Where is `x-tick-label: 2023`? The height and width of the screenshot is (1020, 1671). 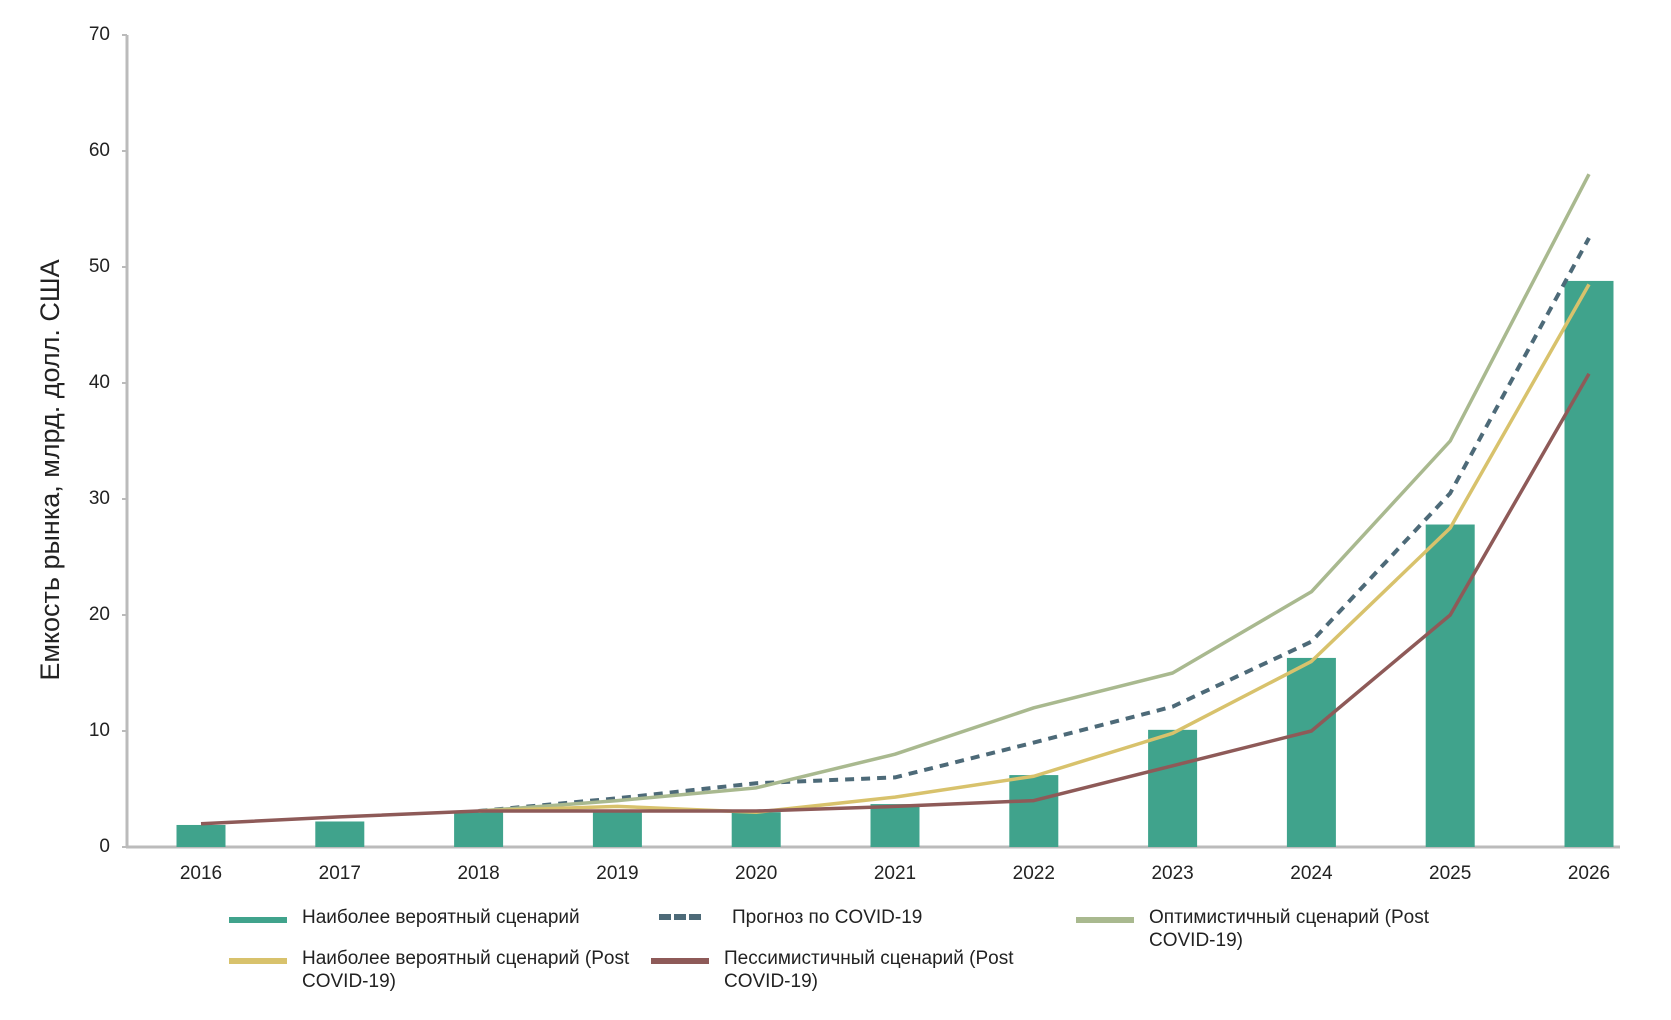
x-tick-label: 2023 is located at coordinates (1172, 873).